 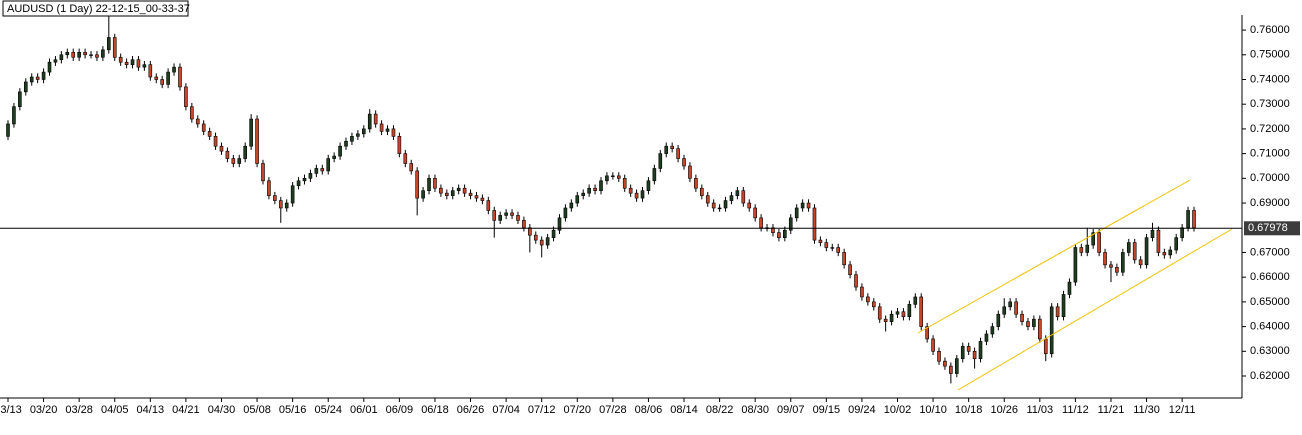 I want to click on x-tick-label: 04/05, so click(x=115, y=410).